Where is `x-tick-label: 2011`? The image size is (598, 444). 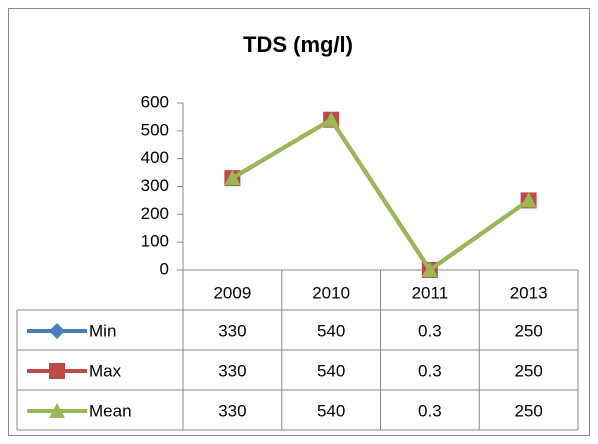 x-tick-label: 2011 is located at coordinates (430, 292).